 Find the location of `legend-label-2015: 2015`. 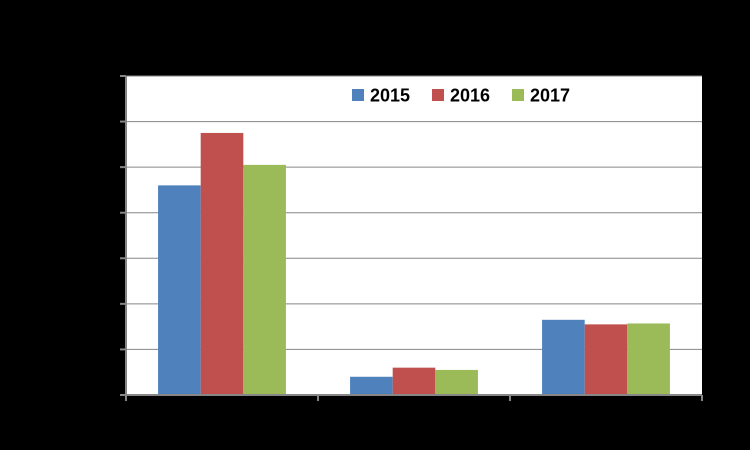

legend-label-2015: 2015 is located at coordinates (390, 96).